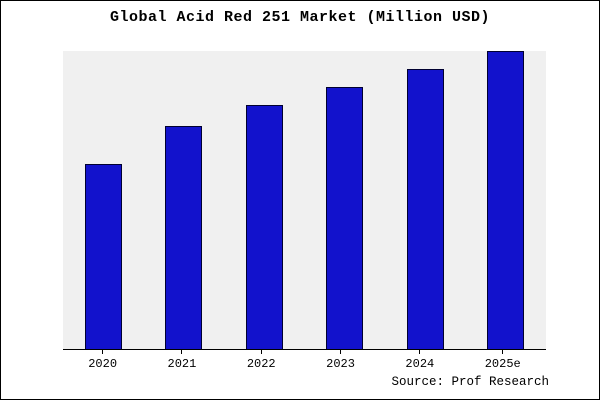 This screenshot has height=400, width=600. Describe the element at coordinates (182, 364) in the screenshot. I see `x-tick-label: 2021` at that location.